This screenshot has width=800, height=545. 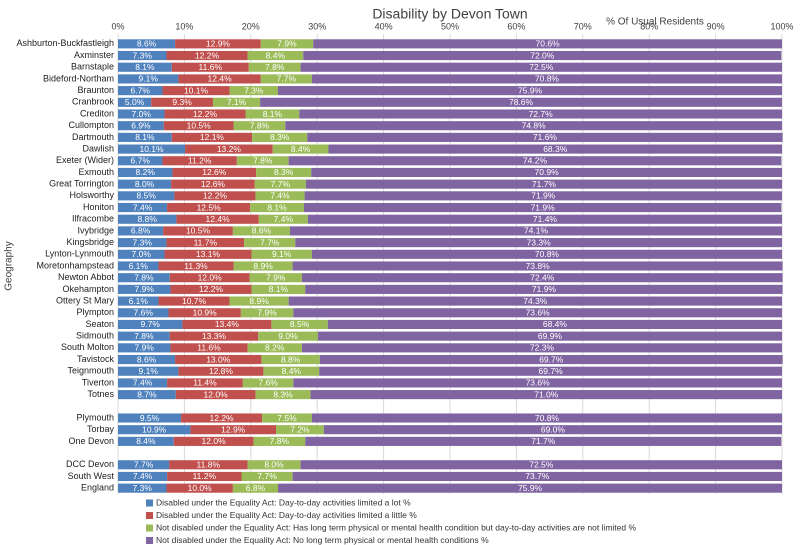 I want to click on data-label: 6.9%, so click(x=141, y=125).